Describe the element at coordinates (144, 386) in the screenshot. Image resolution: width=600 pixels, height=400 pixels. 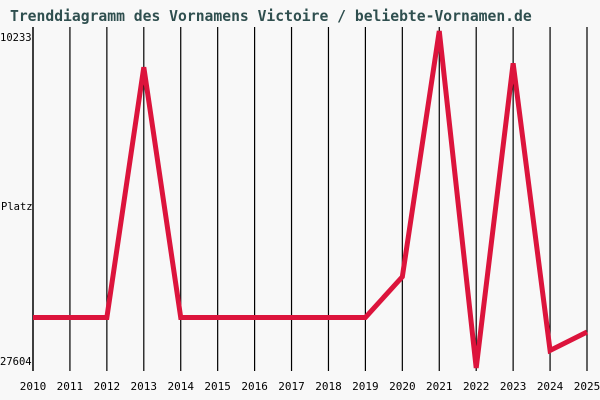
I see `x-axis-tick-label-2013: 2013` at that location.